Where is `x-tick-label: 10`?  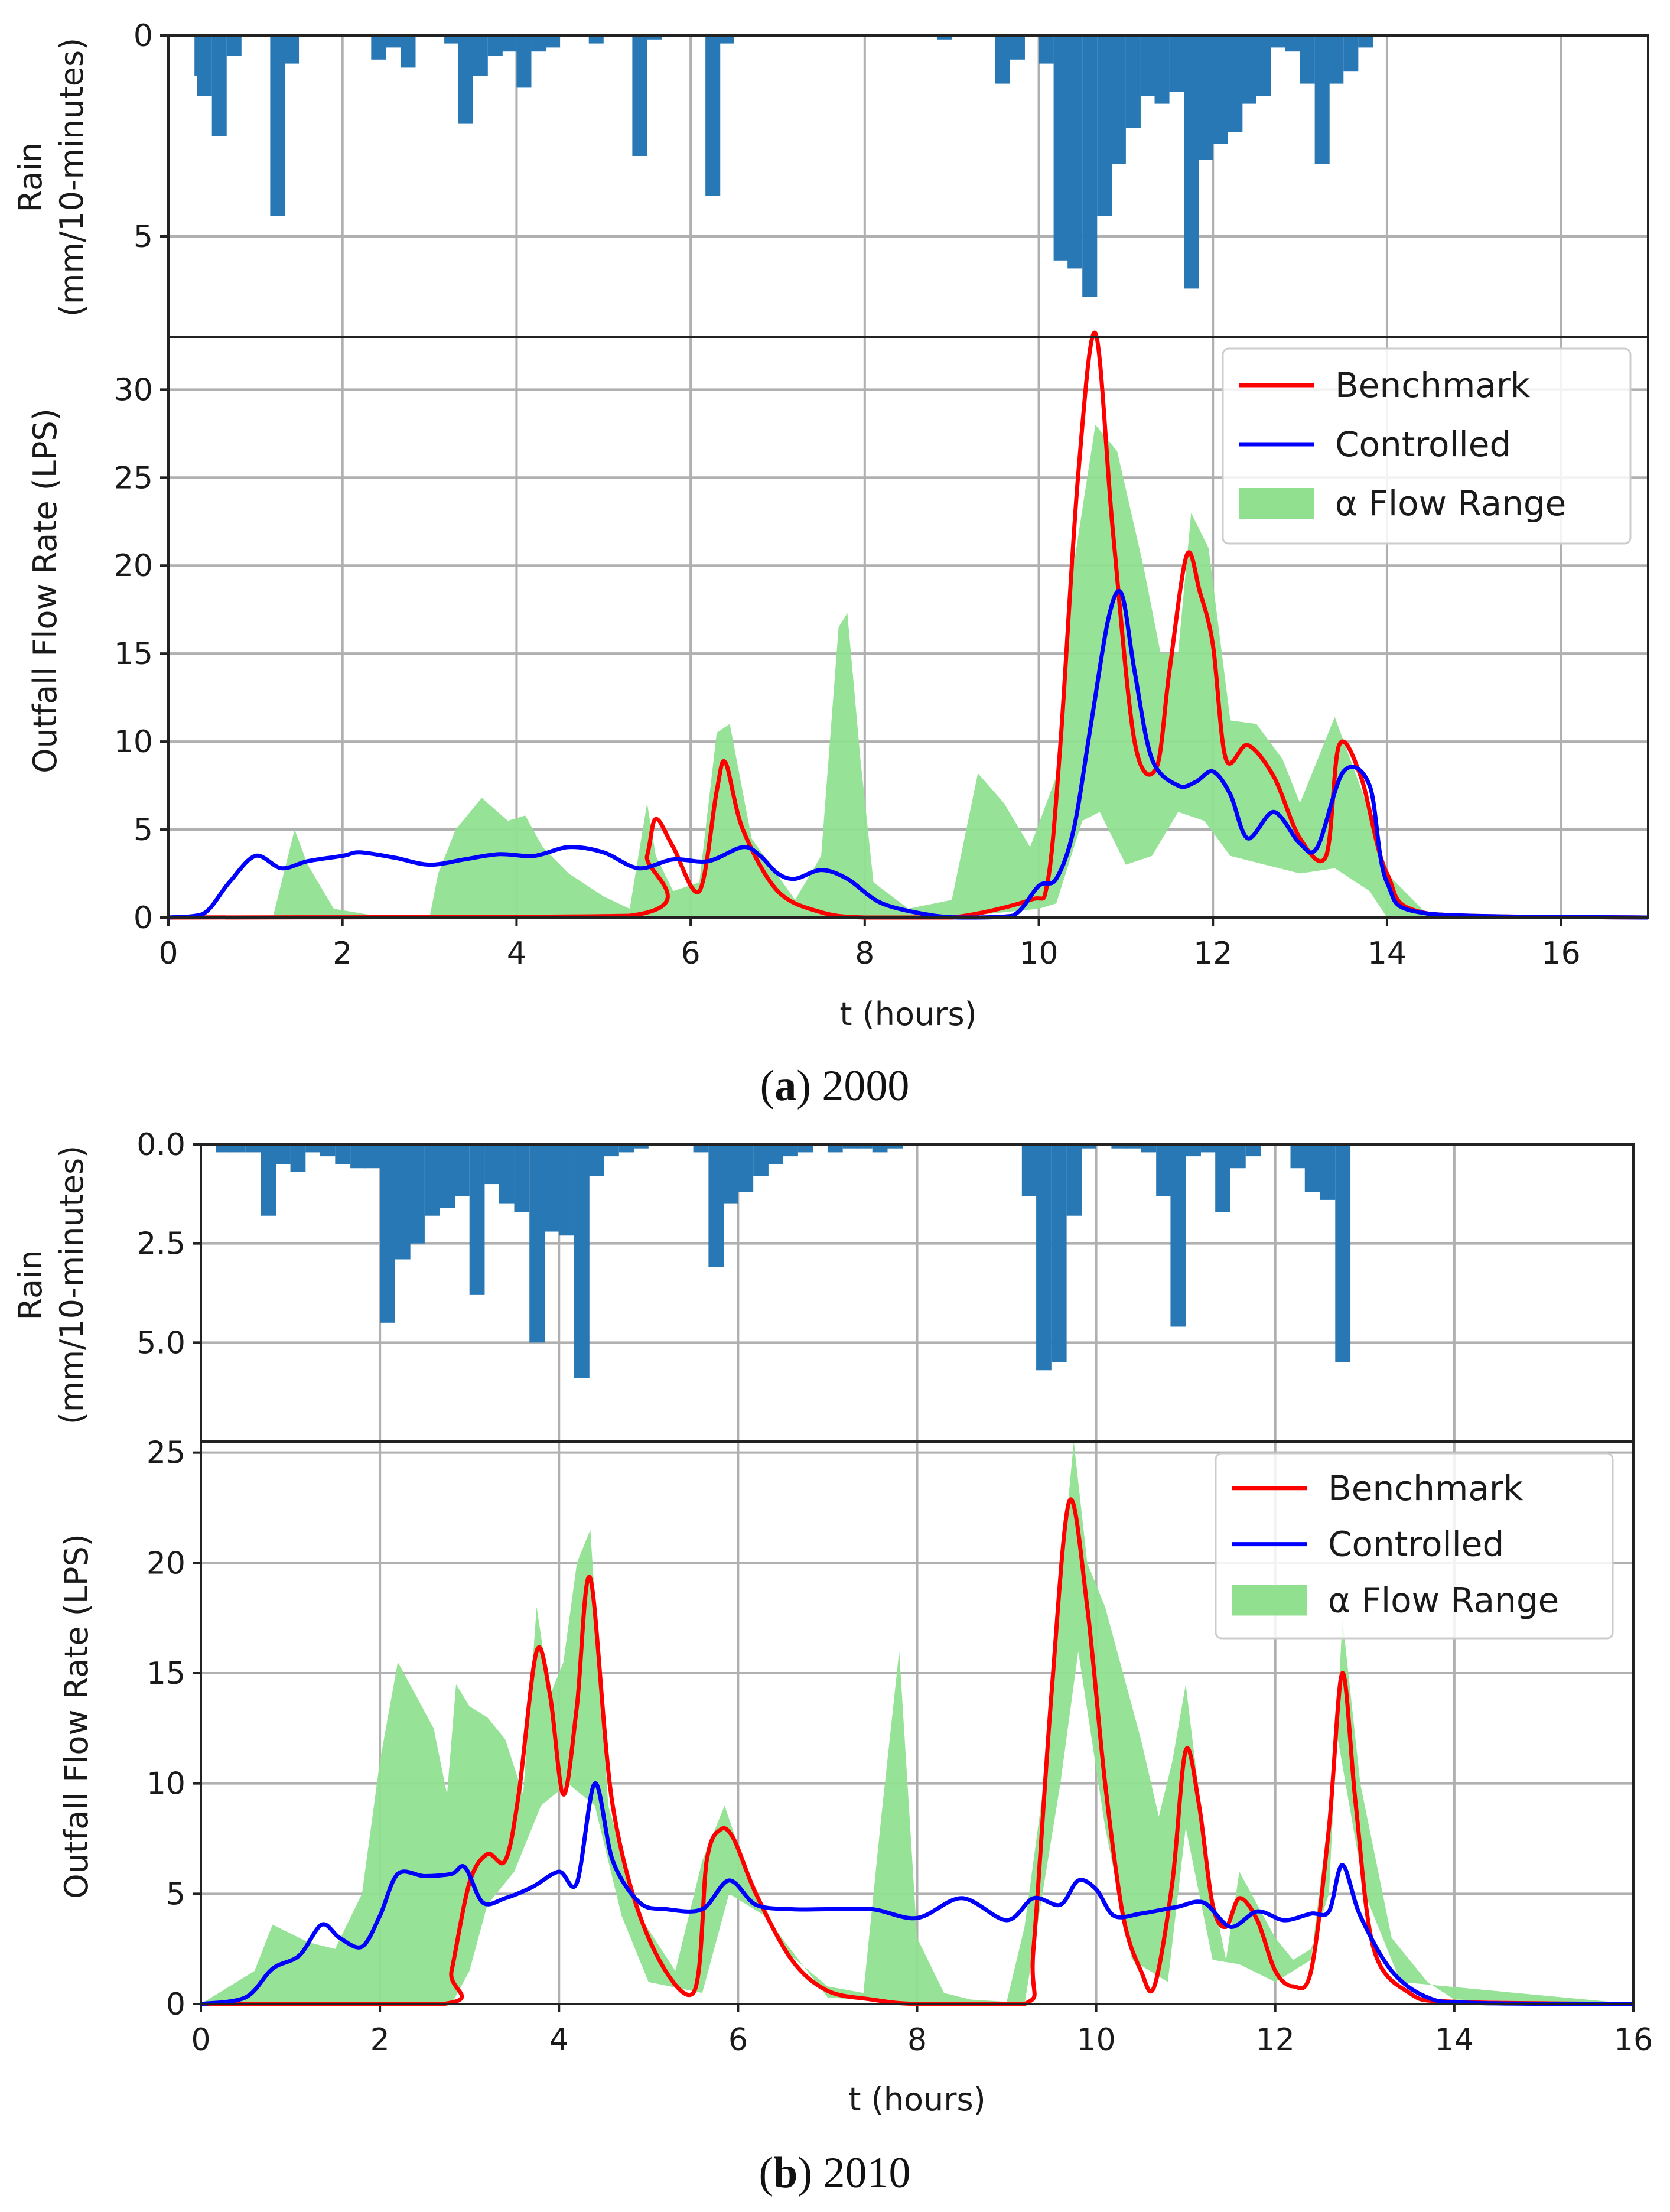
x-tick-label: 10 is located at coordinates (1096, 2040).